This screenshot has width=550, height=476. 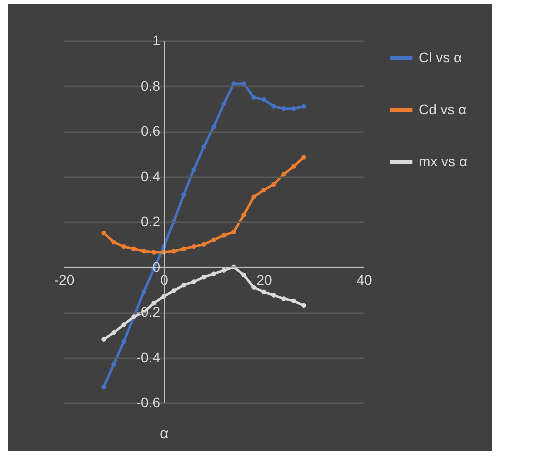 I want to click on y-tick-label: 0.4, so click(x=151, y=176).